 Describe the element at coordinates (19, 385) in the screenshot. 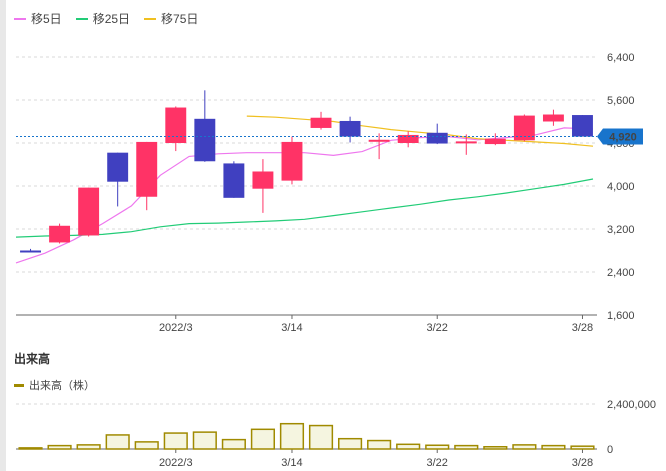

I see `volume-legend-swatch` at that location.